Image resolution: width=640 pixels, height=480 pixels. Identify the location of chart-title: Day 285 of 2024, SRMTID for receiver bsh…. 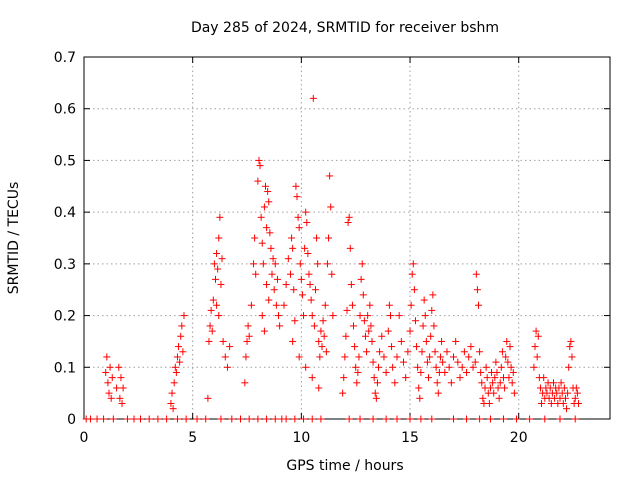
(345, 28).